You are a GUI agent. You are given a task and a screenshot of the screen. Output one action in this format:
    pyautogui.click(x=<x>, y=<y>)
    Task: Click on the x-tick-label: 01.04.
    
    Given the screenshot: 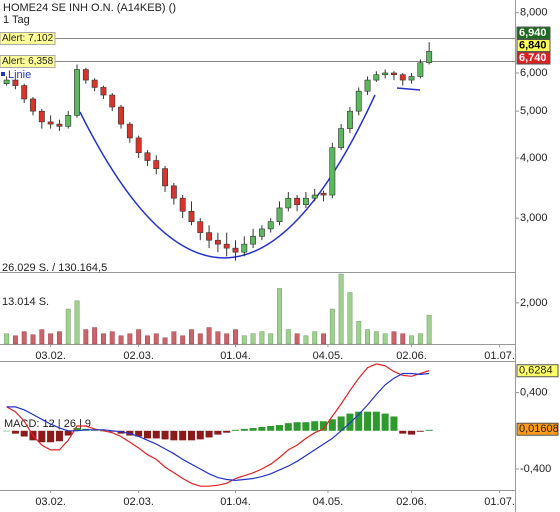 What is the action you would take?
    pyautogui.click(x=235, y=356)
    